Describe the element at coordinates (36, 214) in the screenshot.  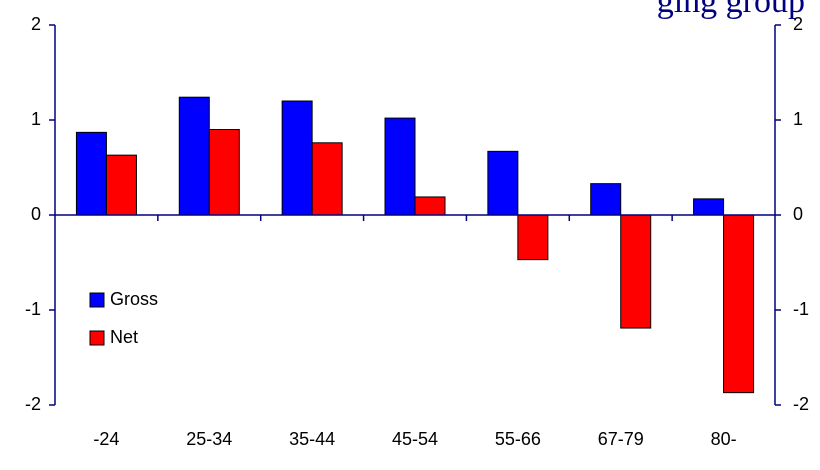
I see `y-tick-label: 0` at that location.